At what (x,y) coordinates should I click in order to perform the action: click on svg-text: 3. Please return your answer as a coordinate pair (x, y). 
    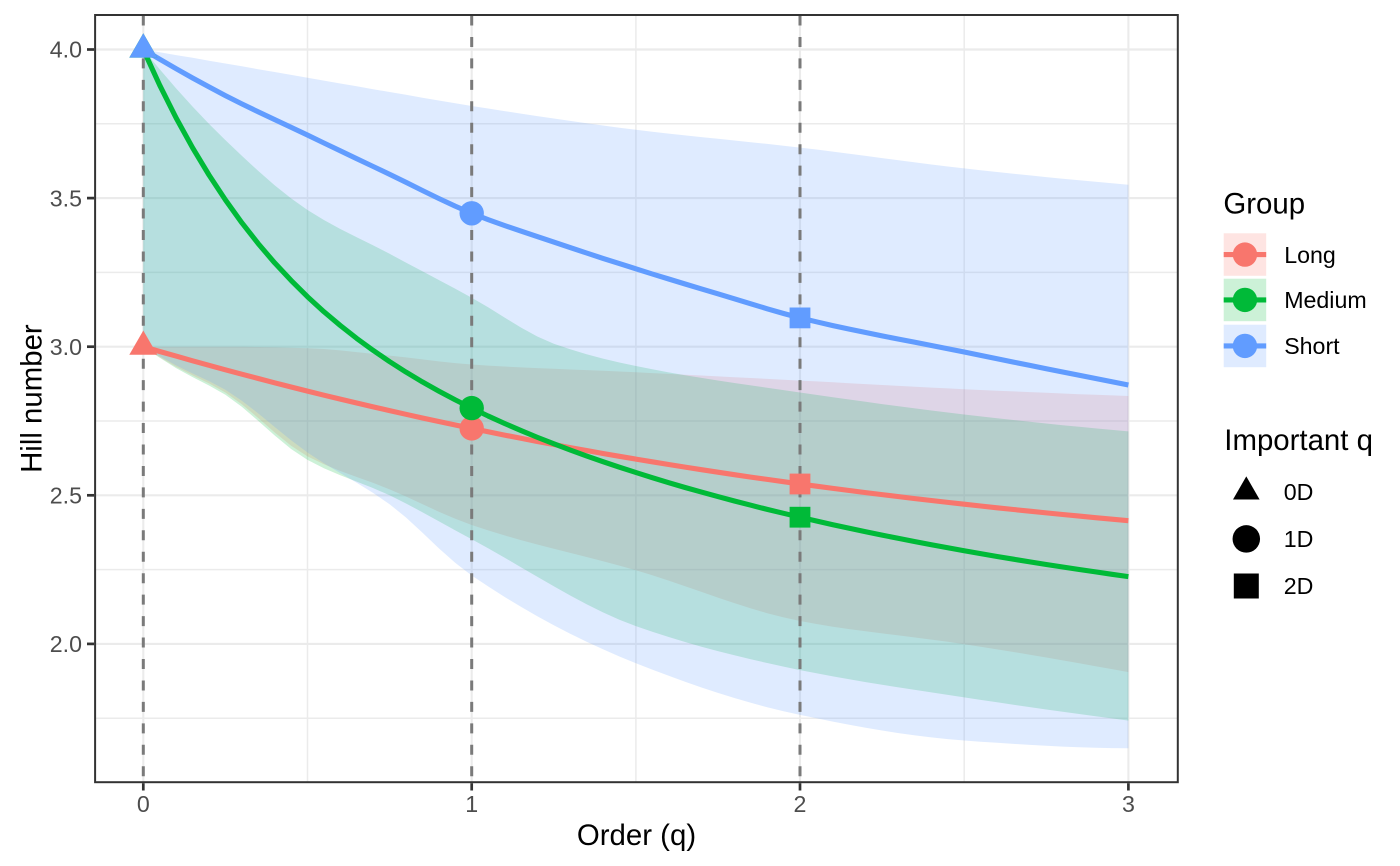
    Looking at the image, I should click on (1128, 804).